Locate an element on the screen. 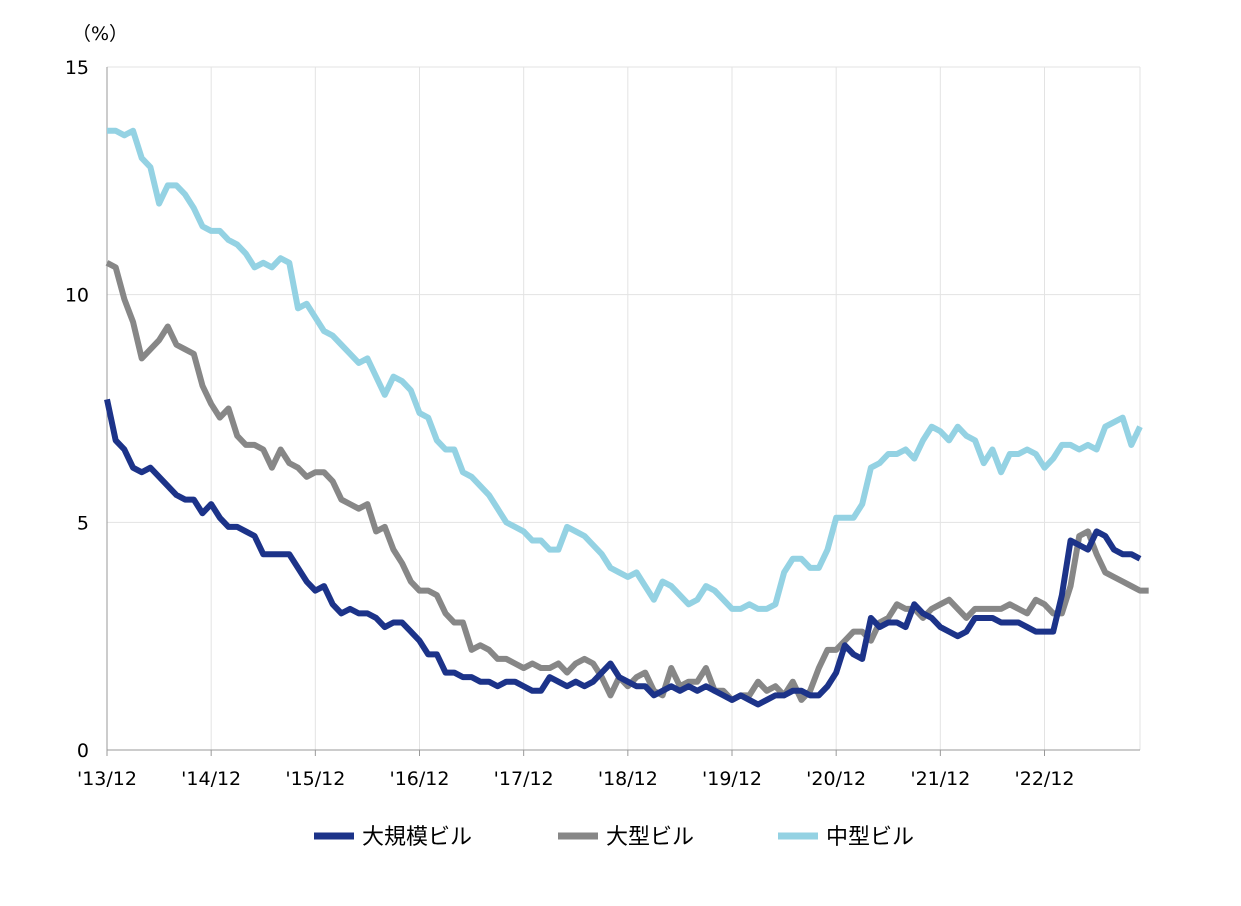 The image size is (1241, 906). x-tick-label: '21/12 is located at coordinates (940, 779).